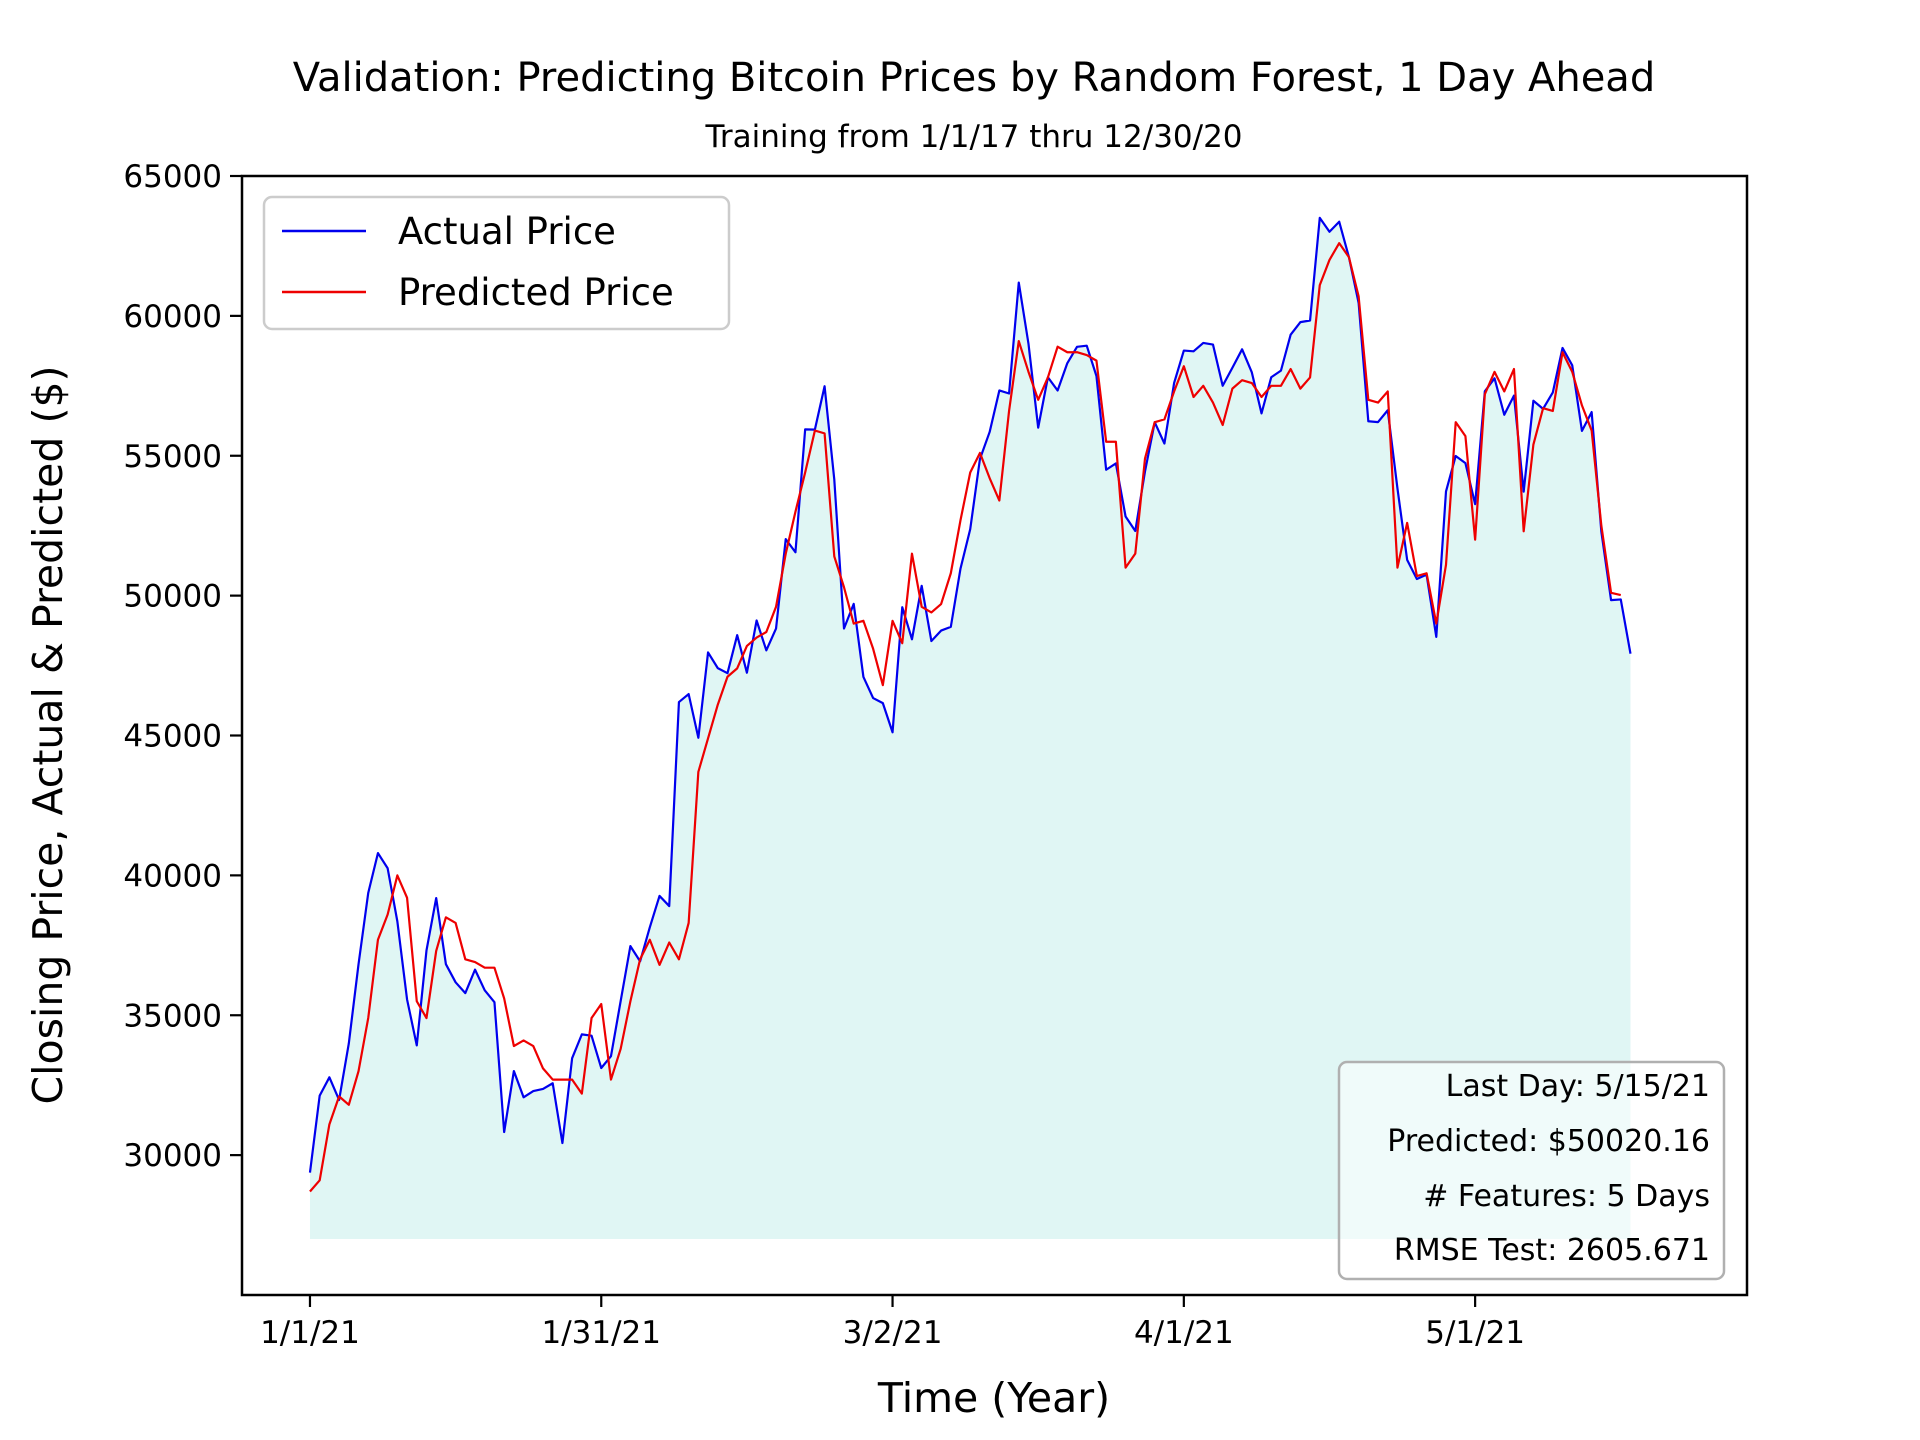 The image size is (1920, 1440). What do you see at coordinates (310, 1333) in the screenshot?
I see `x-tick-label: 1/1/21` at bounding box center [310, 1333].